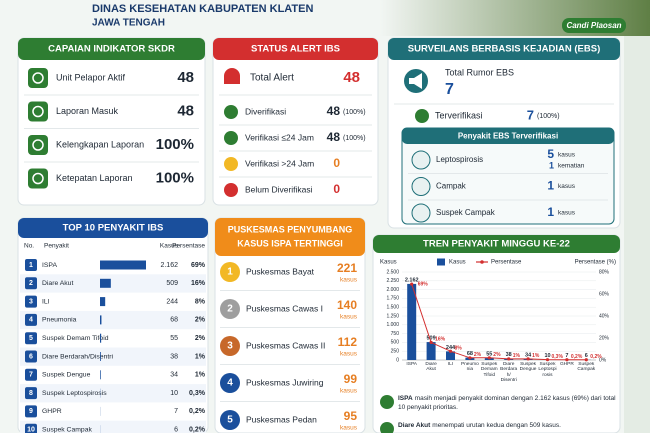 The width and height of the screenshot is (650, 433). What do you see at coordinates (567, 364) in the screenshot?
I see `x-tick-label-box: GHPR` at bounding box center [567, 364].